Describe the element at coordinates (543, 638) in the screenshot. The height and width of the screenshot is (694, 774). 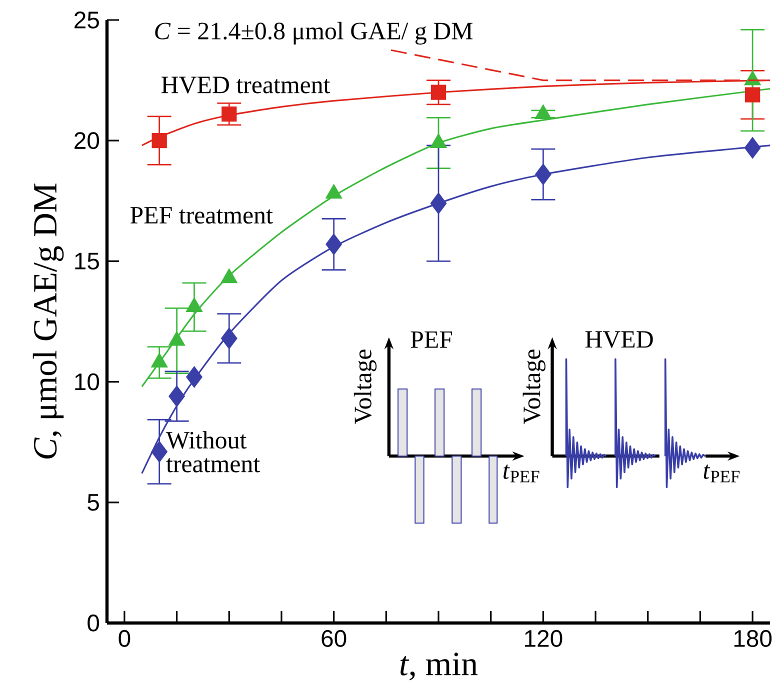
I see `x-tick-label: 120` at that location.